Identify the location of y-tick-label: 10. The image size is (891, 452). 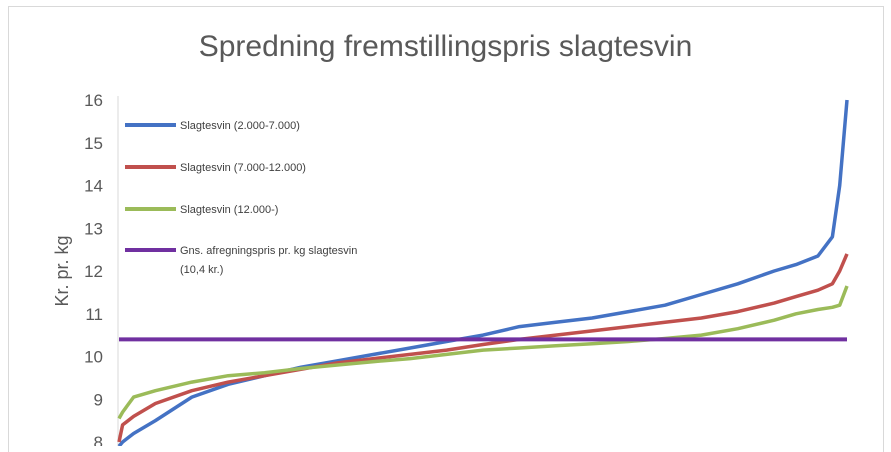
(93, 357).